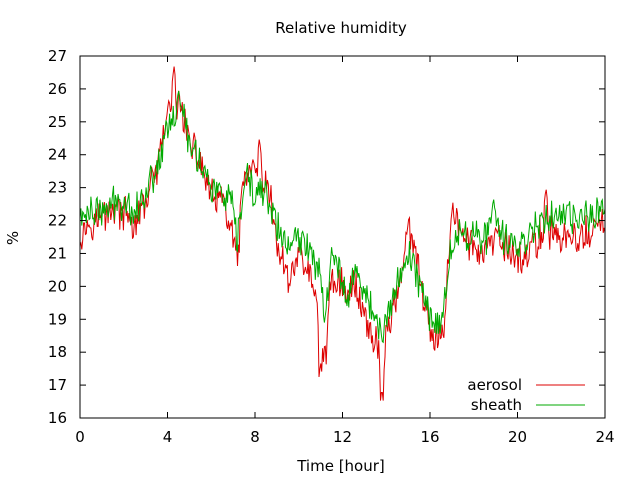  I want to click on y-tick-label: 18, so click(57, 352).